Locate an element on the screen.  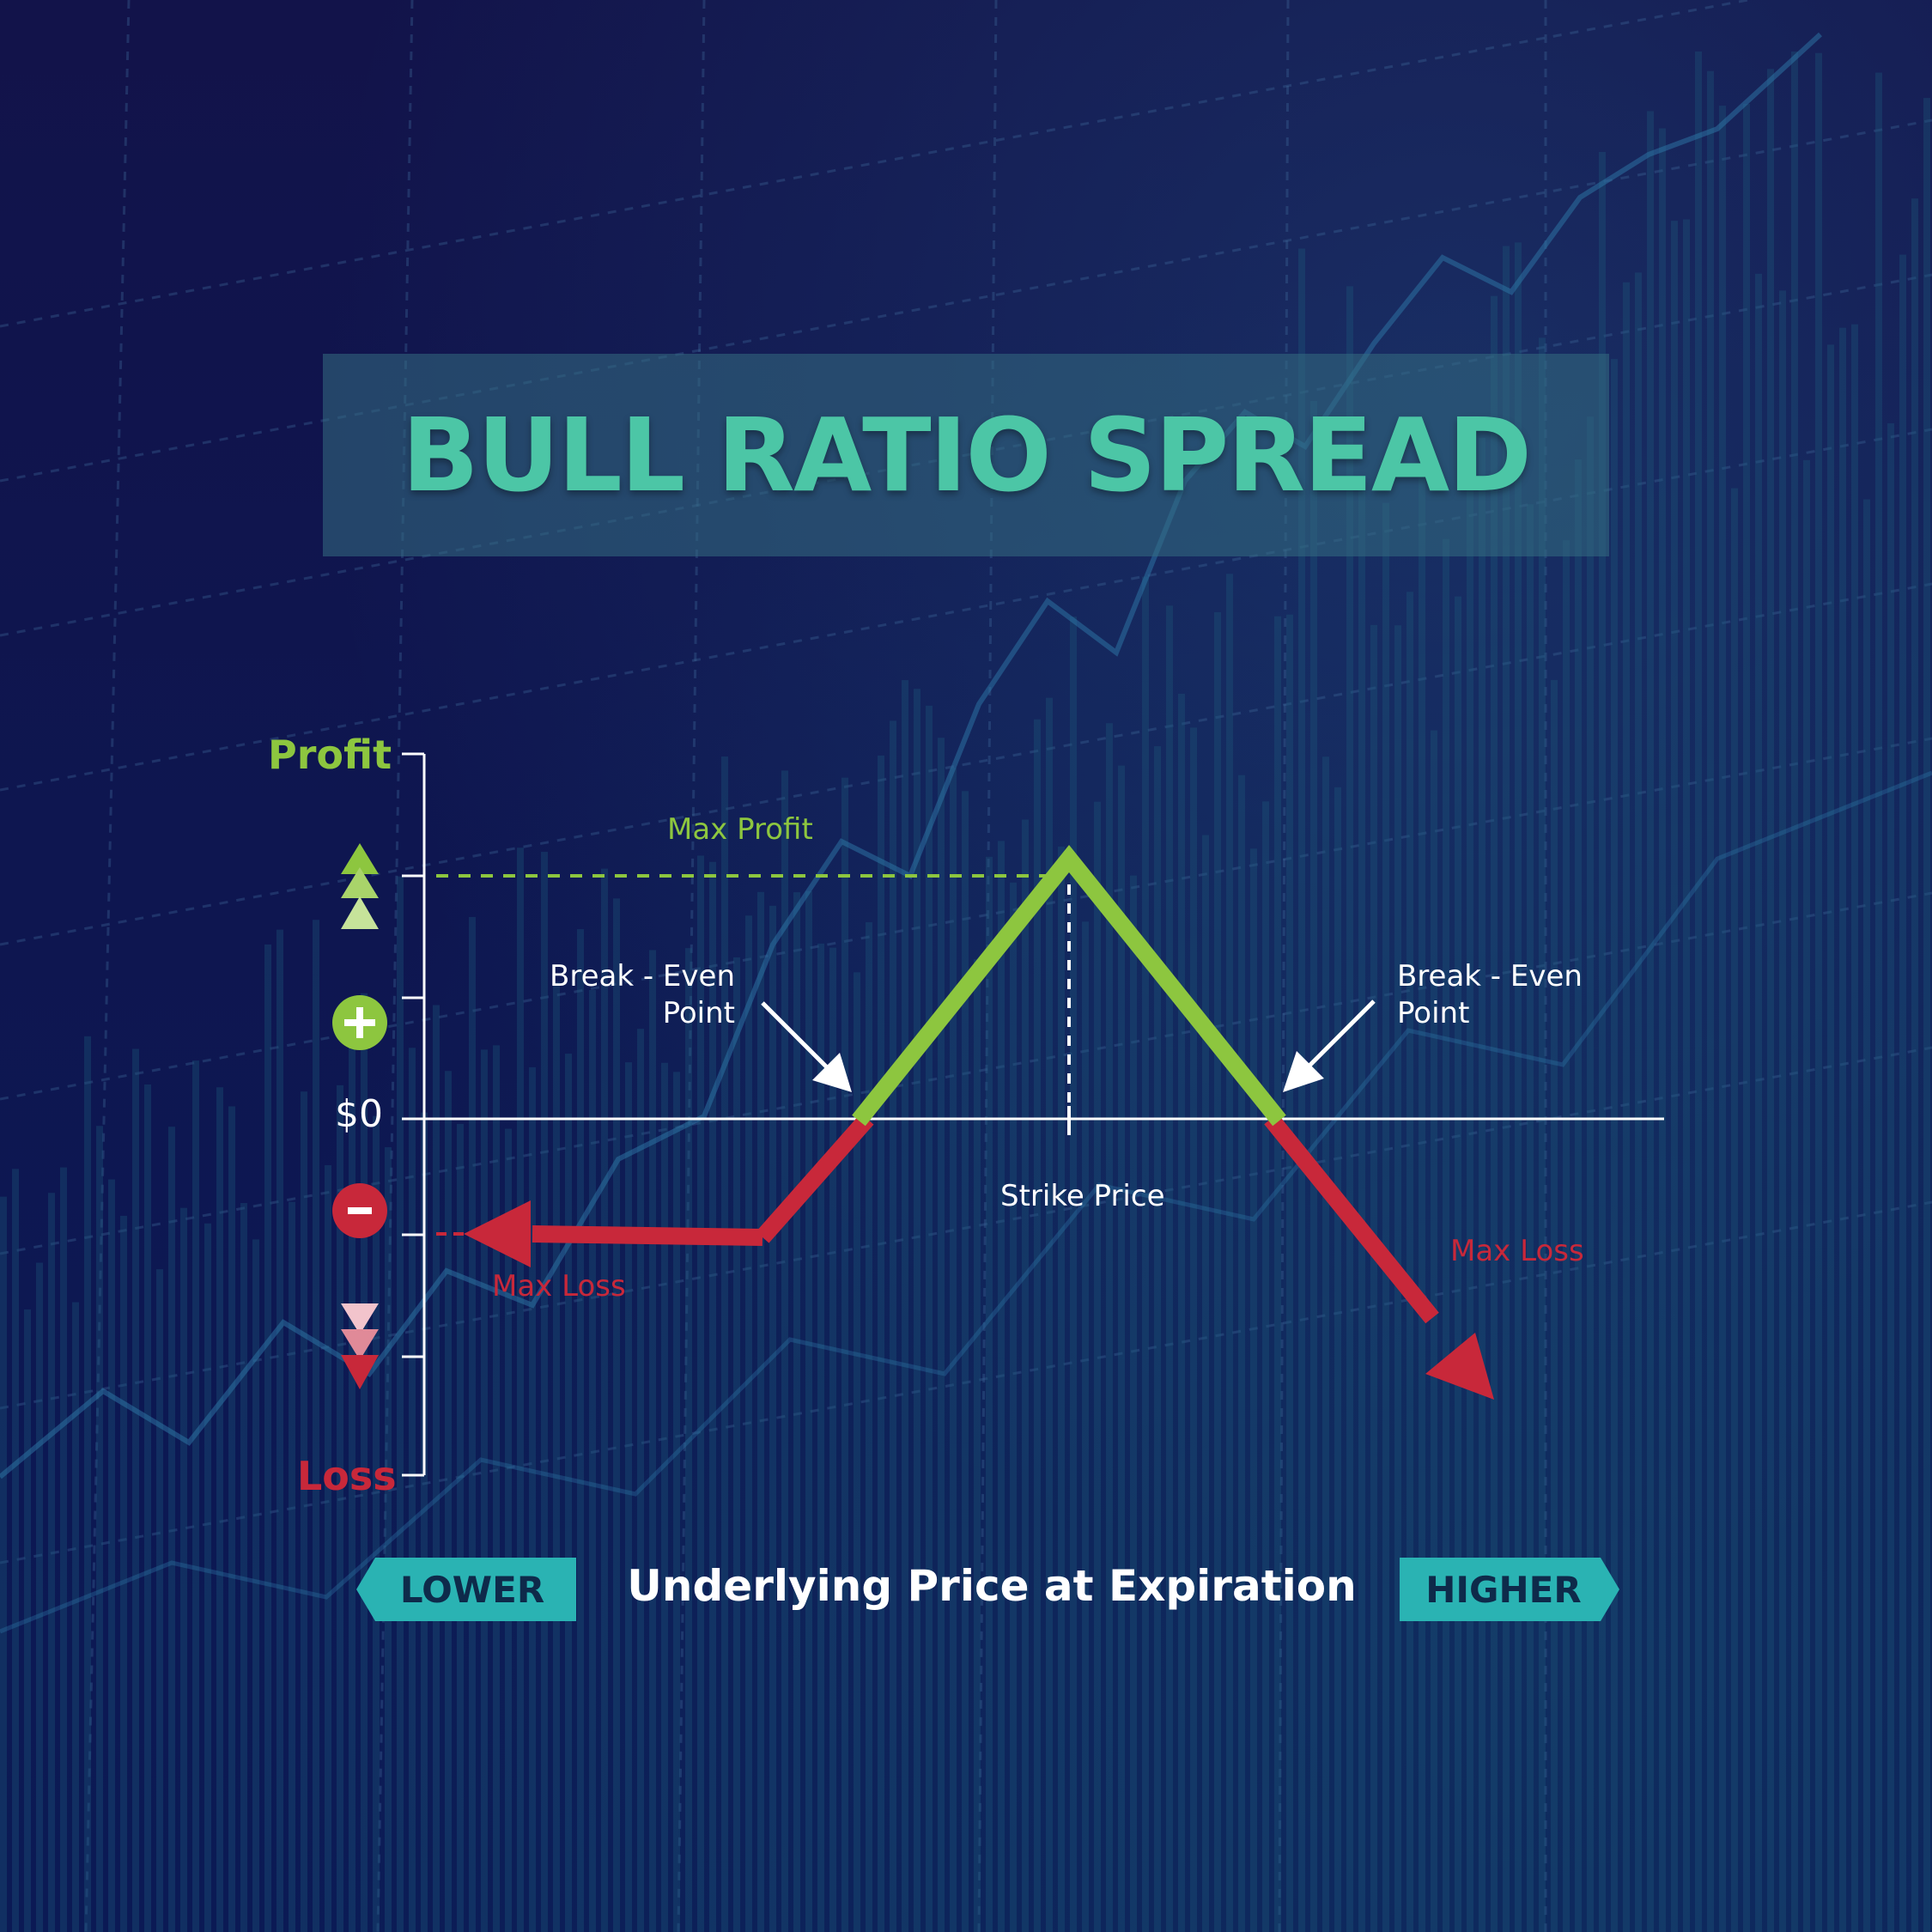
strike-price-label: Strike Price is located at coordinates (1082, 1196).